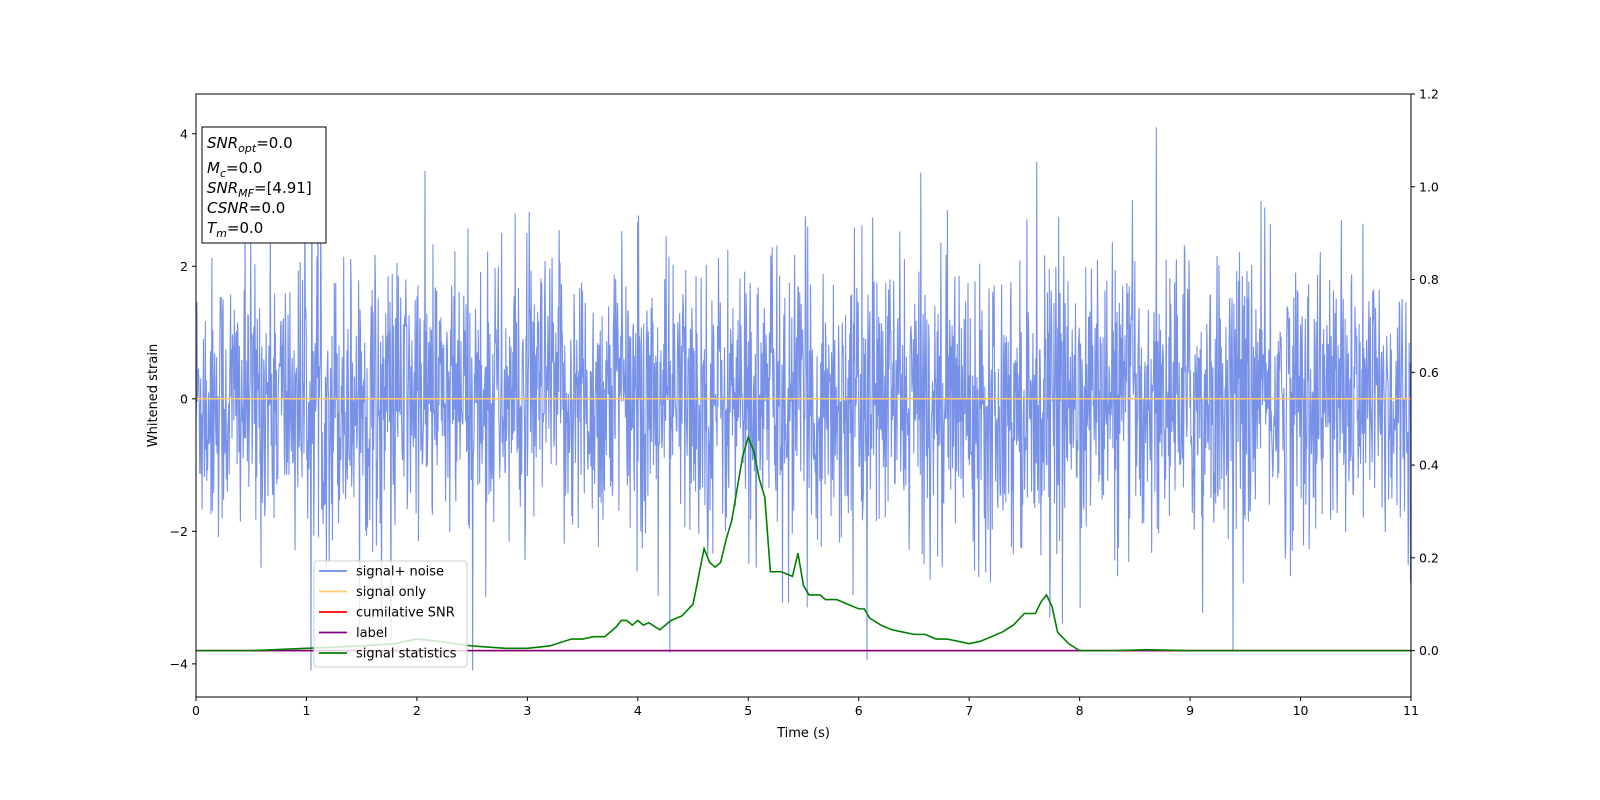 Image resolution: width=1600 pixels, height=800 pixels. I want to click on info-box-frame, so click(264, 185).